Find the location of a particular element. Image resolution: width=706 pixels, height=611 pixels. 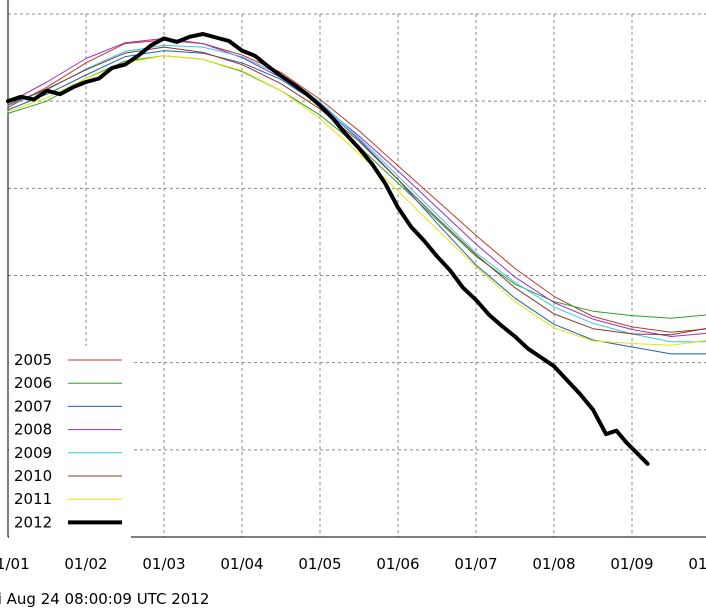

x-tick-label: 01/04 is located at coordinates (241, 564).